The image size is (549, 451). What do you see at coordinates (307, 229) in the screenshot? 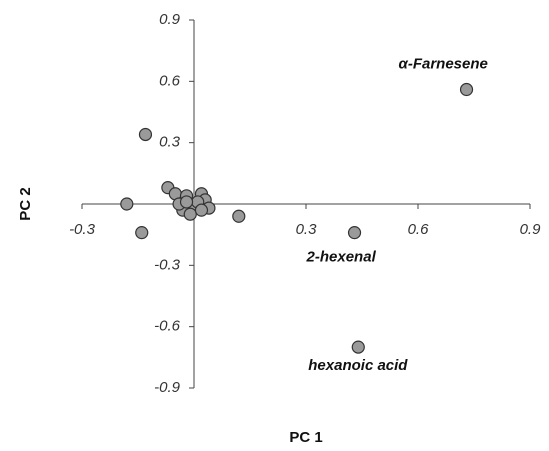
I see `x-tick-label: 0.3` at bounding box center [307, 229].